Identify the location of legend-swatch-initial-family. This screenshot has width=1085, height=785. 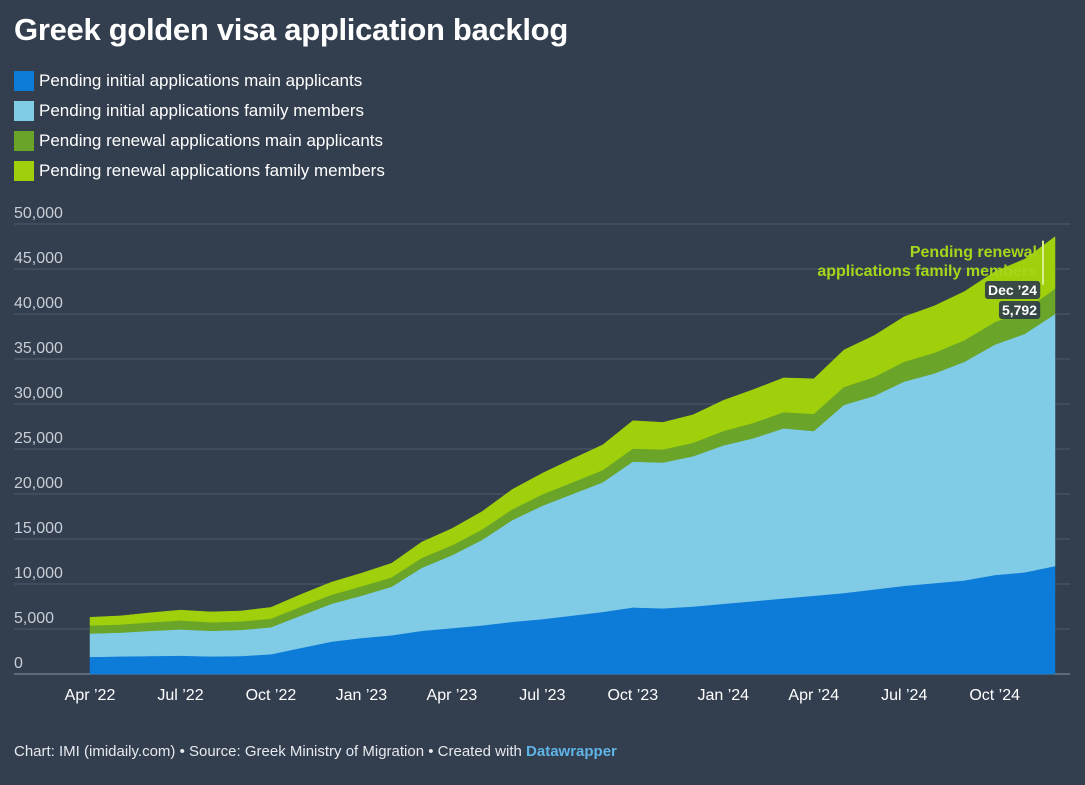
(24, 111).